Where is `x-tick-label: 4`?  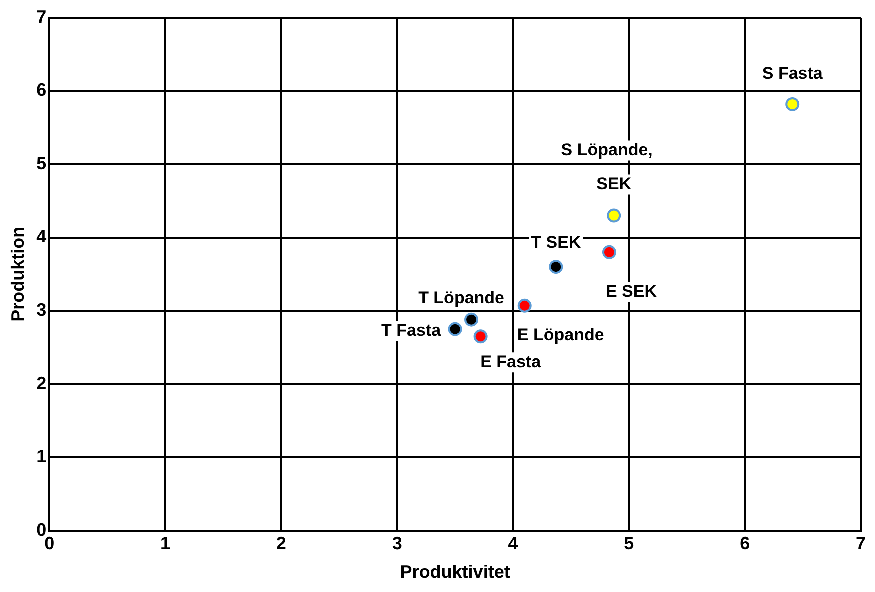
x-tick-label: 4 is located at coordinates (513, 544).